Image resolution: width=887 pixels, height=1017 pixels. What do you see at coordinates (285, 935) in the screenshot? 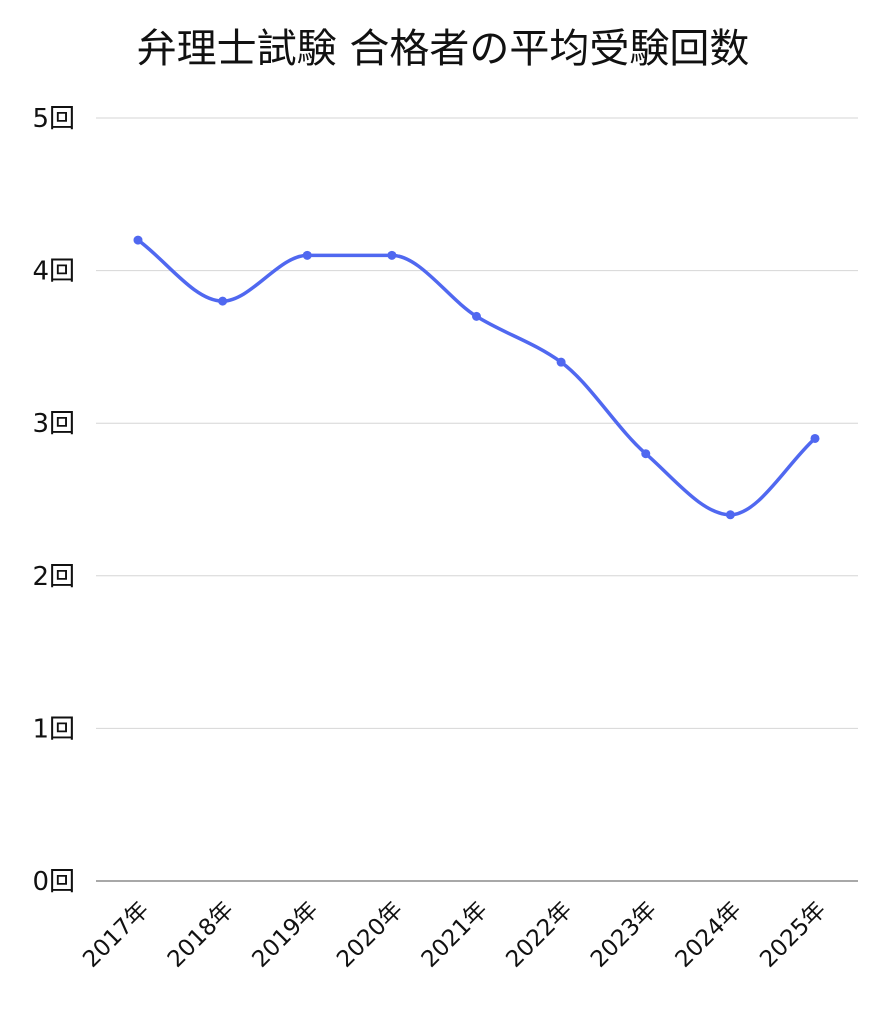
I see `x-tick-label: 2019年` at bounding box center [285, 935].